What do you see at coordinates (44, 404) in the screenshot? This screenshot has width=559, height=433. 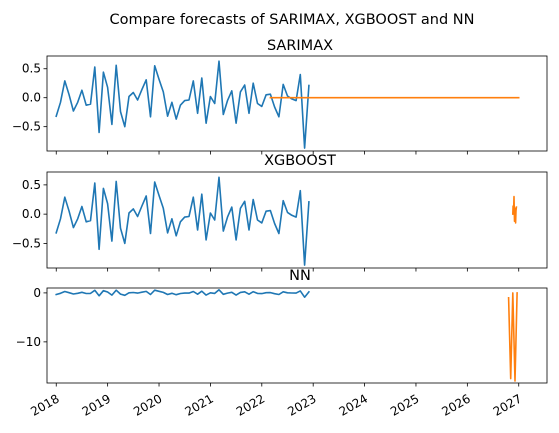 I see `x-tick-label: 2018` at bounding box center [44, 404].